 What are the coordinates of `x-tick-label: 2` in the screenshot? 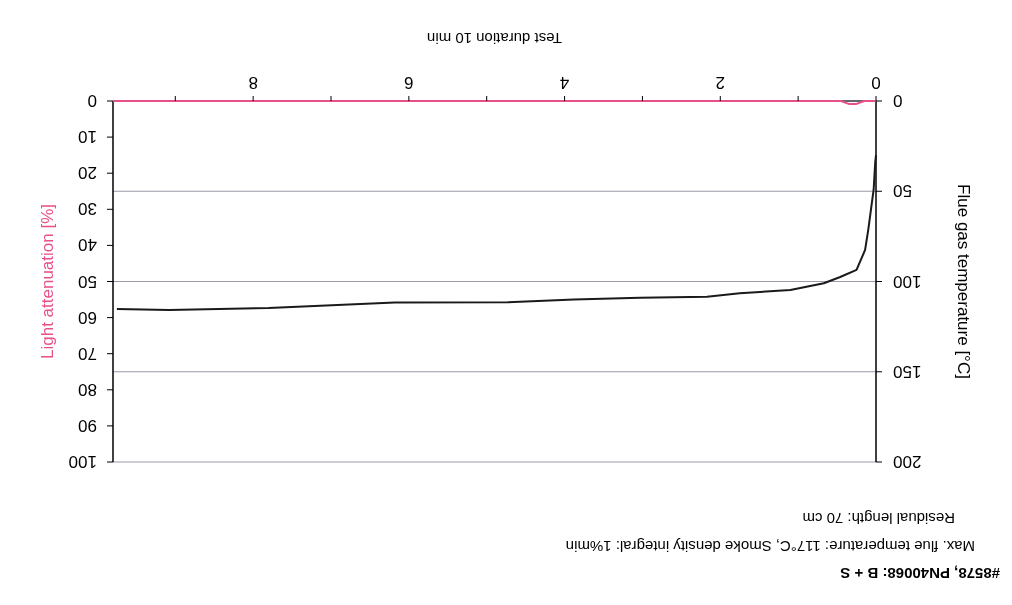 It's located at (720, 83).